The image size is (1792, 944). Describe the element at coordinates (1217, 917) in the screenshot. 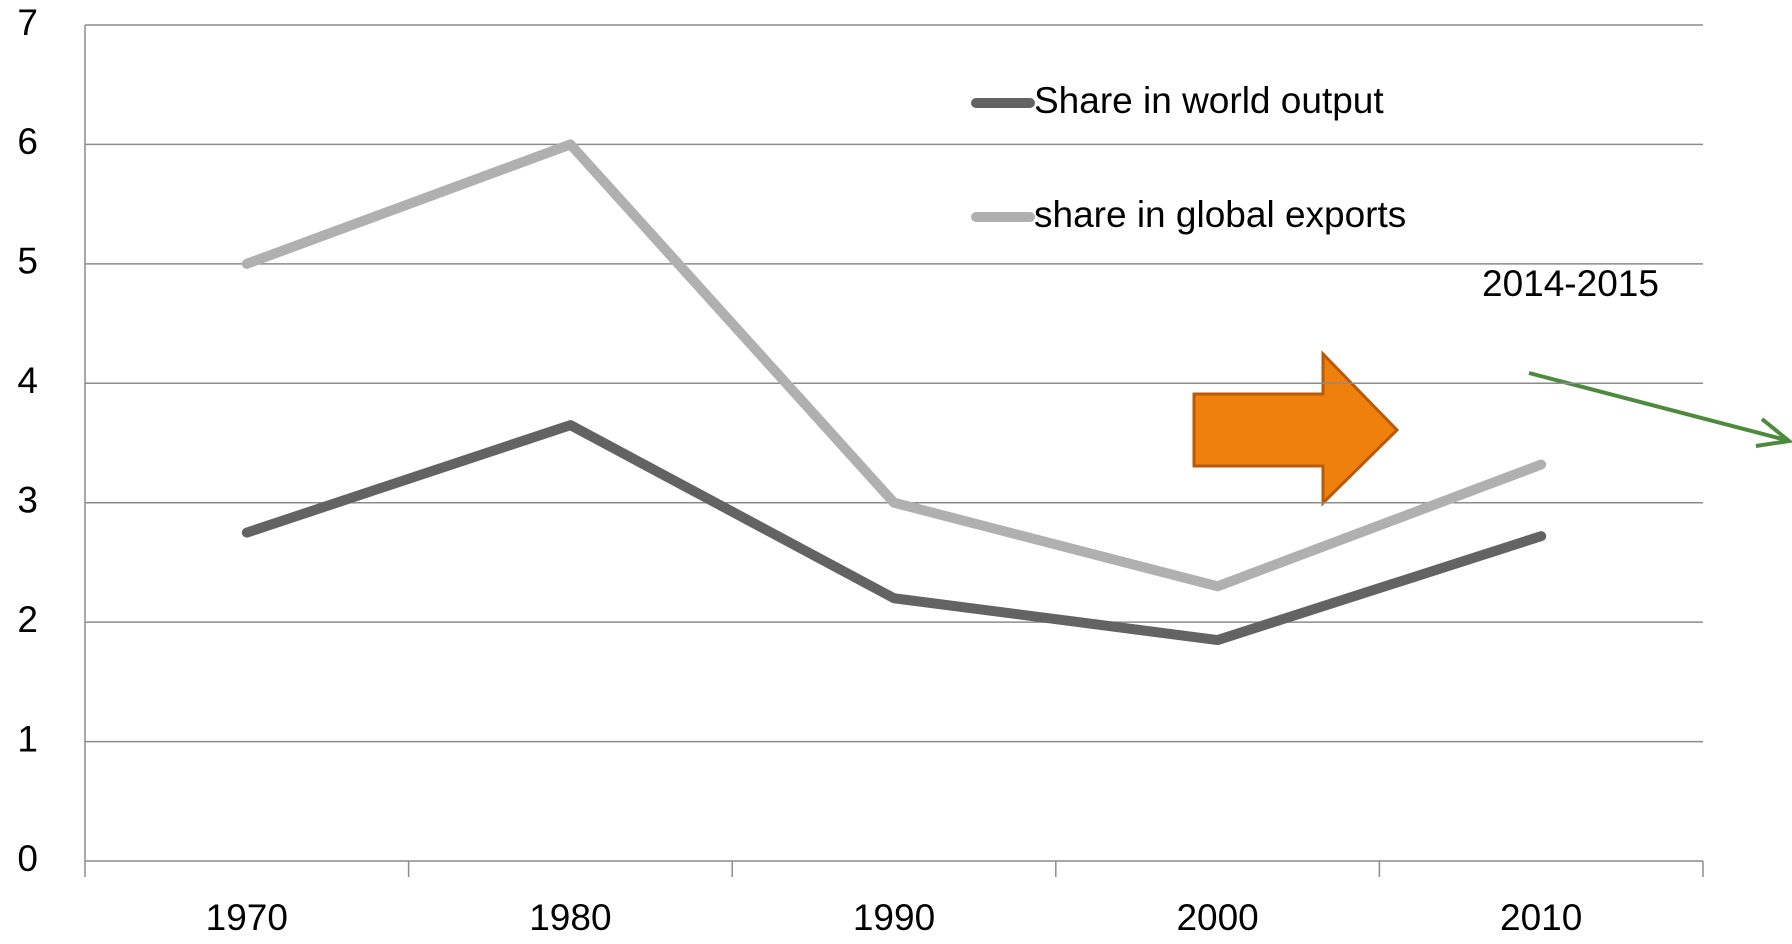

I see `x-tick-label: 2000` at that location.